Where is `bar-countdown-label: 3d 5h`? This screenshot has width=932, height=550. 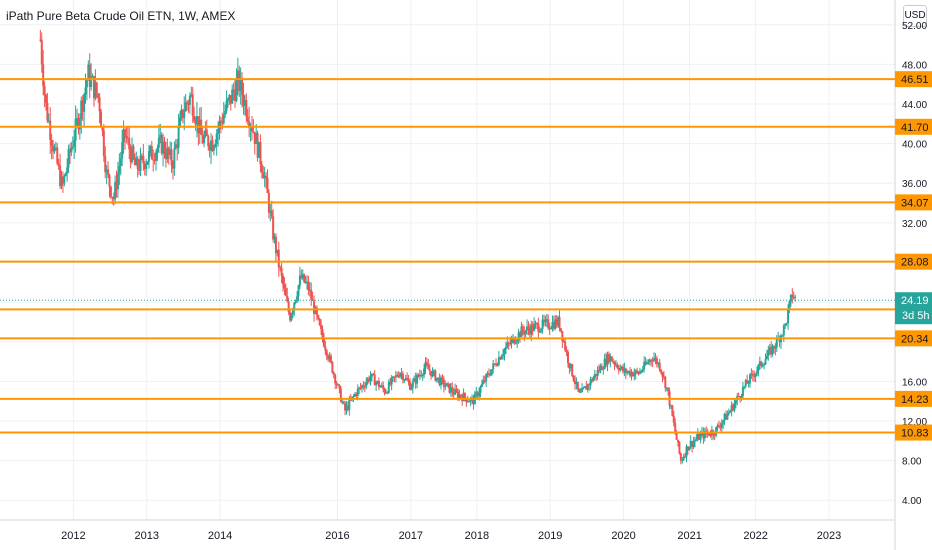 bar-countdown-label: 3d 5h is located at coordinates (916, 316).